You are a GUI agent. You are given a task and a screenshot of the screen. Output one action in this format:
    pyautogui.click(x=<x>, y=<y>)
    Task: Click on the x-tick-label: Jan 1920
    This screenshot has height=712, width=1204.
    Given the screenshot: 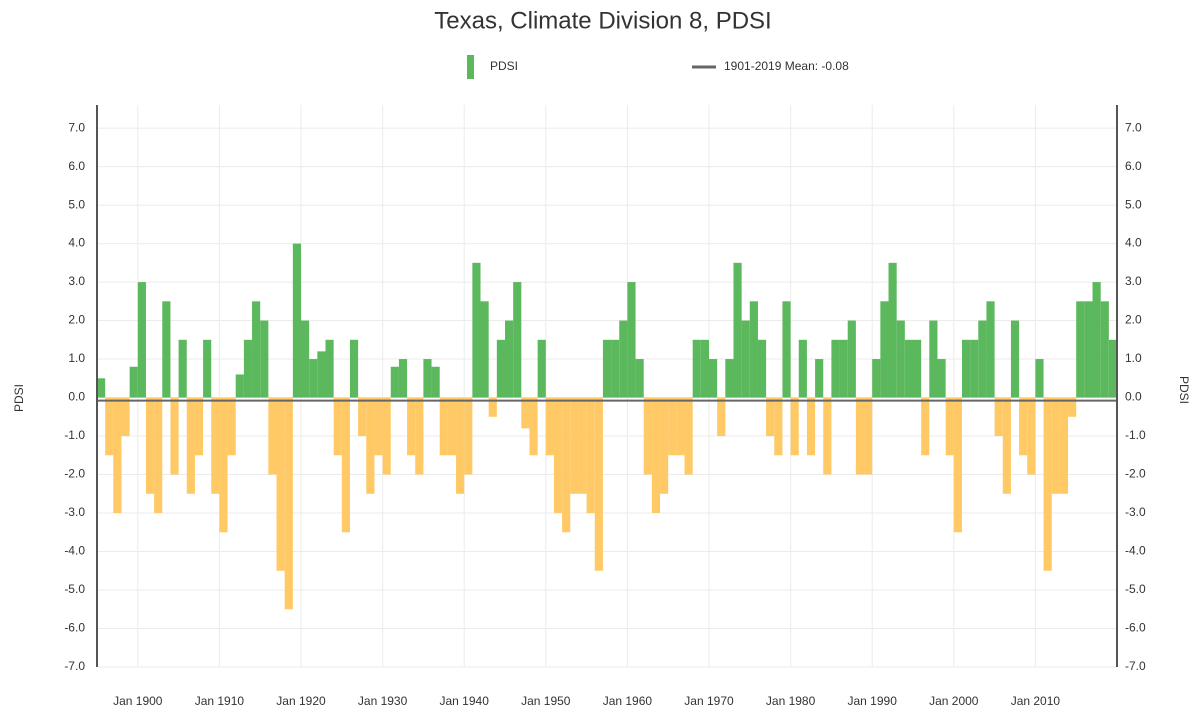 What is the action you would take?
    pyautogui.click(x=301, y=701)
    